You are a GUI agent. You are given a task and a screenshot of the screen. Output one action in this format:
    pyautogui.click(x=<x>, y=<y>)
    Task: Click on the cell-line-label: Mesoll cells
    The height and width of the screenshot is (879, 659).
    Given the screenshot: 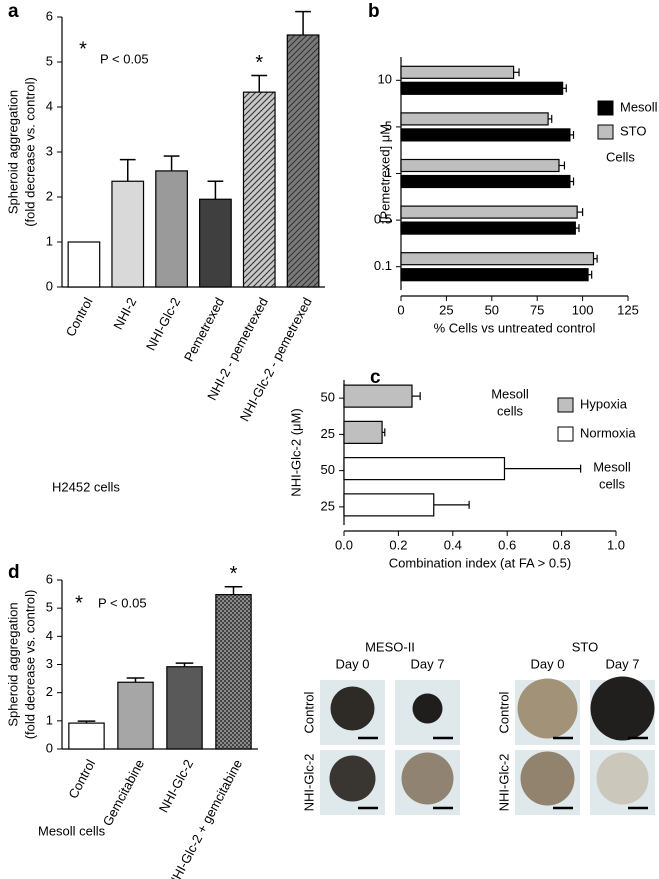 What is the action you would take?
    pyautogui.click(x=72, y=830)
    